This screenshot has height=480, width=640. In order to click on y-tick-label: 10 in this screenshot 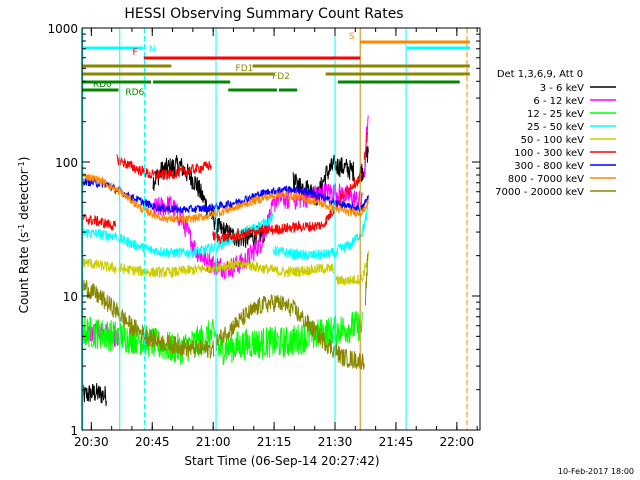, I will do `click(70, 297)`.